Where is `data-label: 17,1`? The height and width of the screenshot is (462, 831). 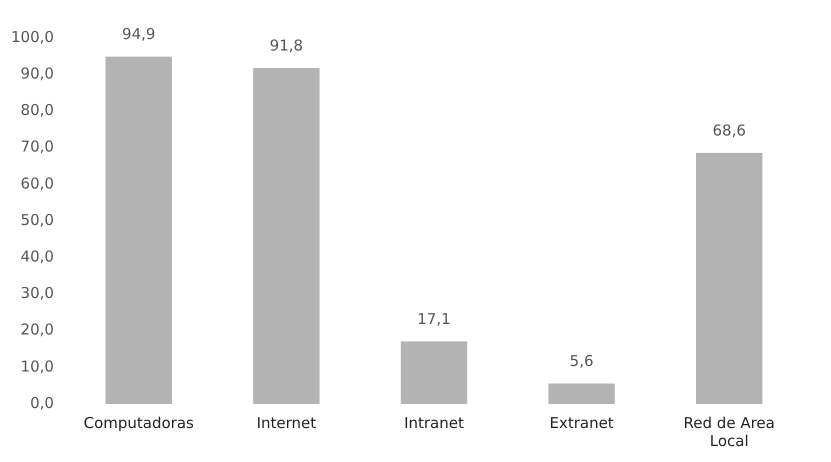
data-label: 17,1 is located at coordinates (434, 319).